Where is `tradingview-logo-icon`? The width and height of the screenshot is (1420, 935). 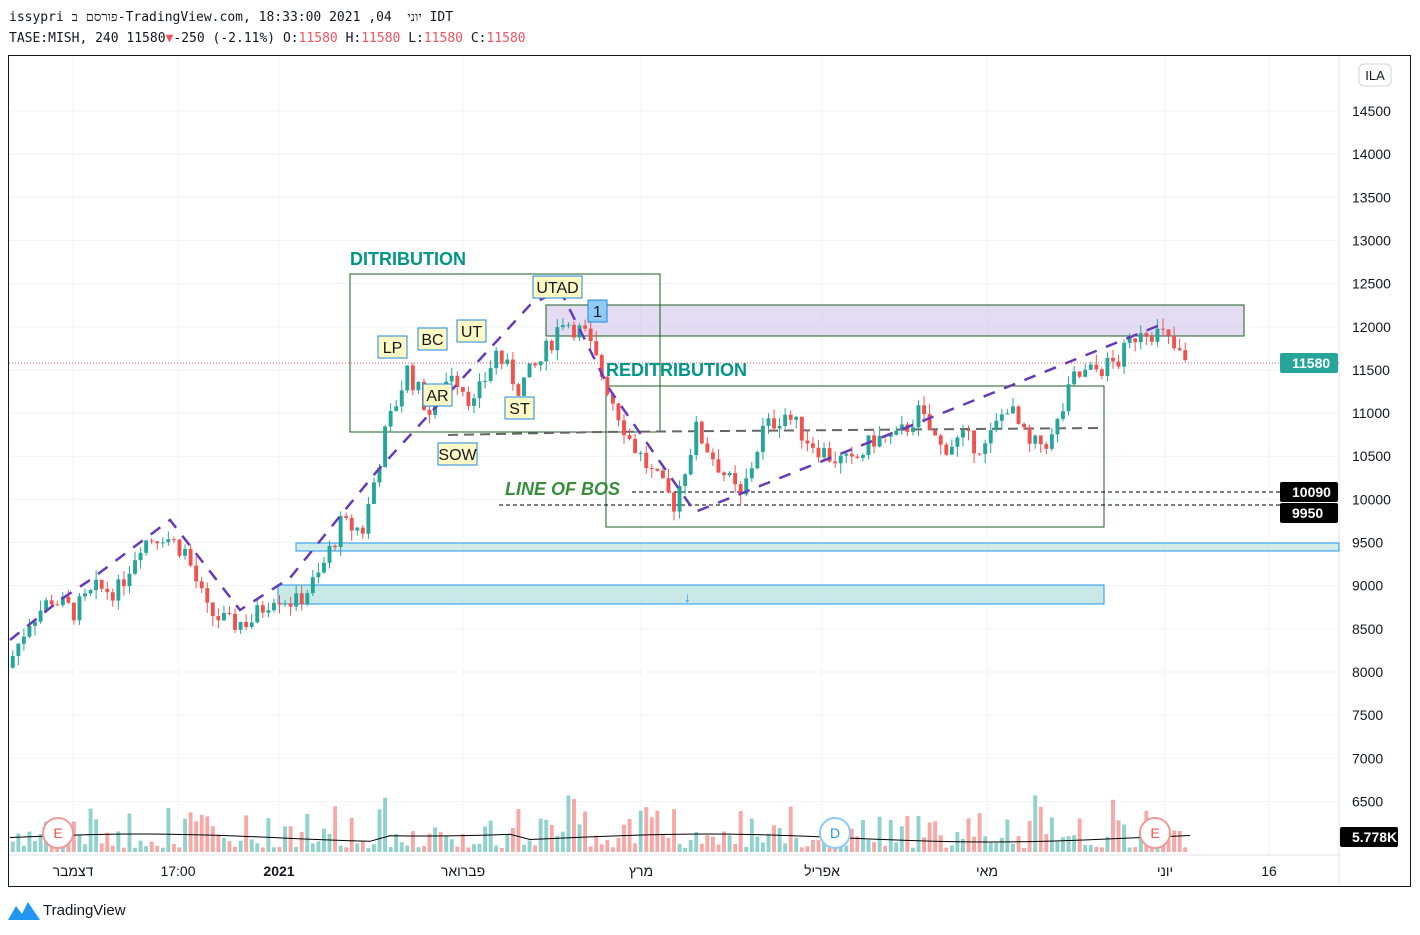 tradingview-logo-icon is located at coordinates (24, 911).